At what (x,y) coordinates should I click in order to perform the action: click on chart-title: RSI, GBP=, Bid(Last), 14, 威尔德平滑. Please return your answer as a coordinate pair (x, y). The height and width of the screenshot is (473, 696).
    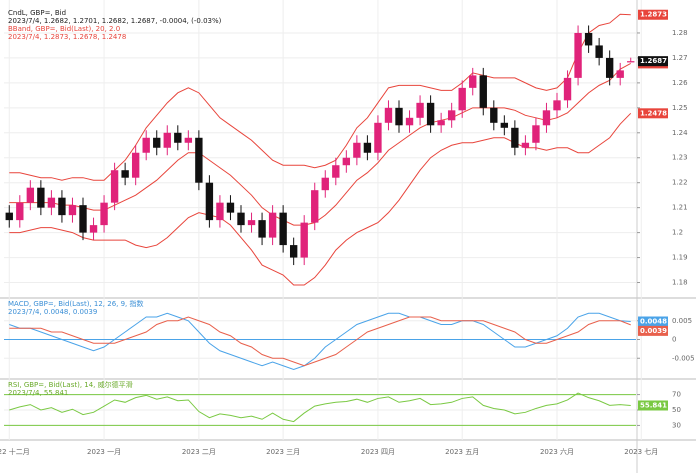
    Looking at the image, I should click on (70, 384).